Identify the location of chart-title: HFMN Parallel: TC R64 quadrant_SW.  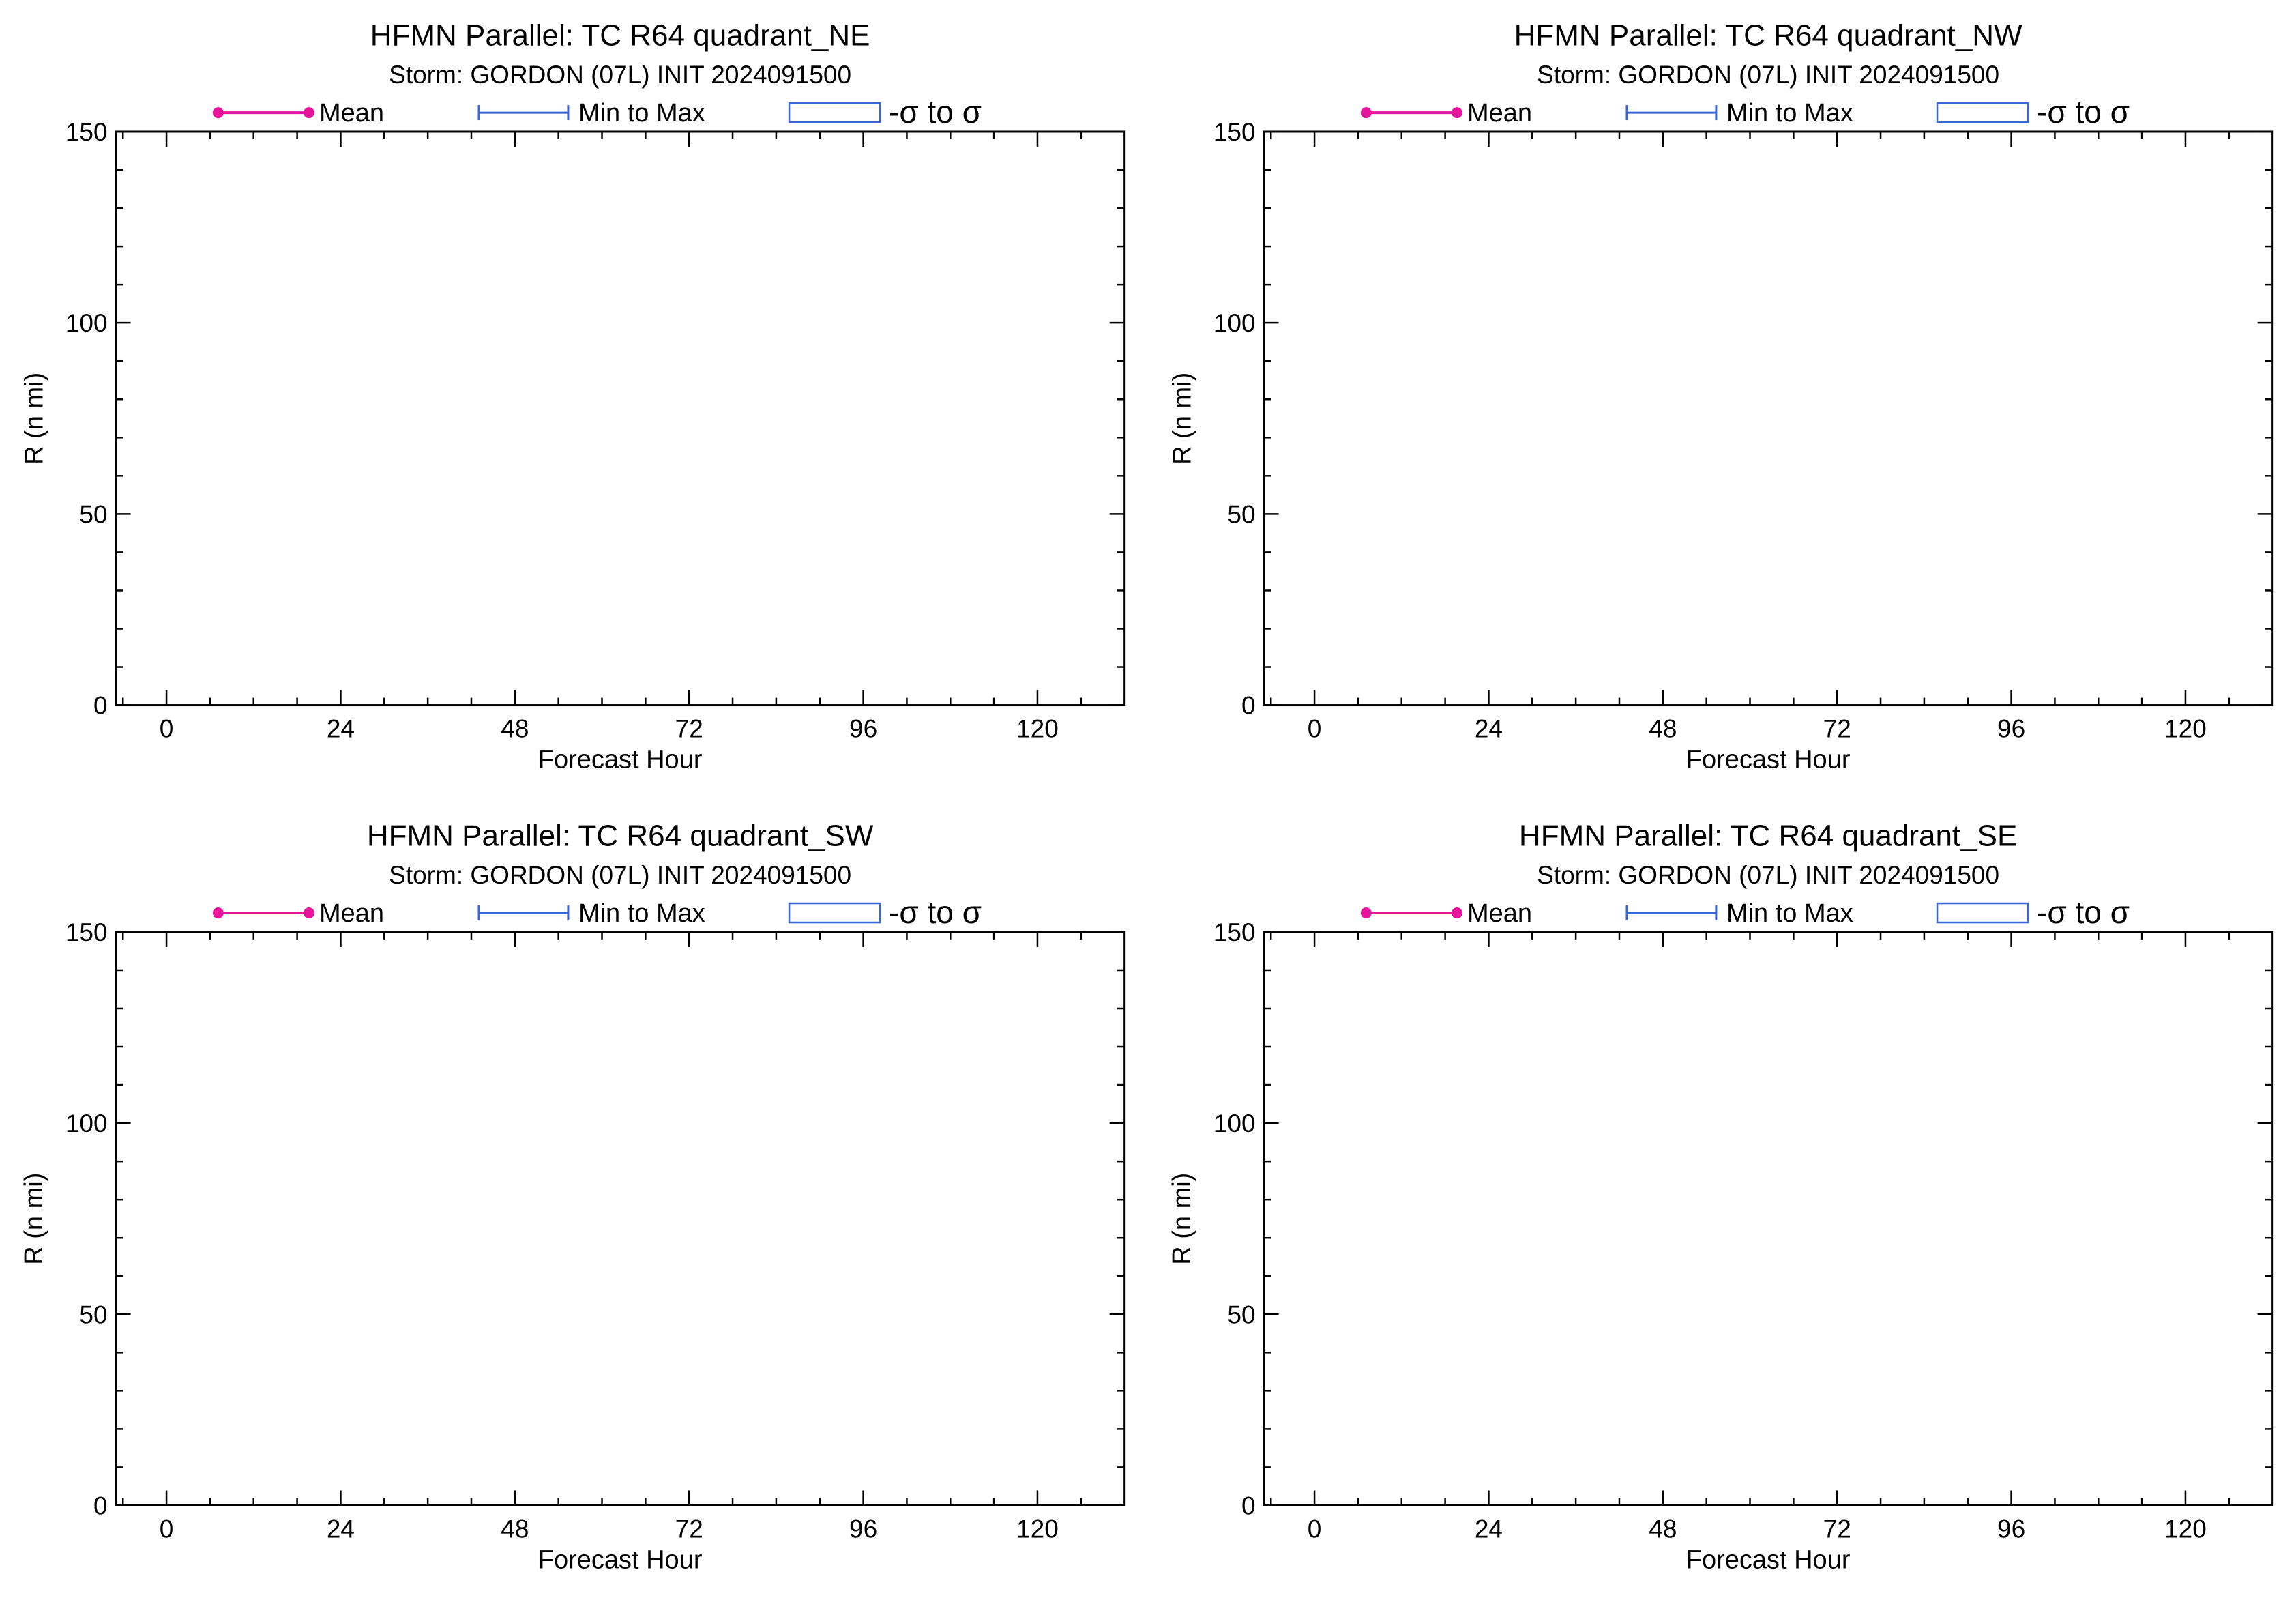
(621, 835).